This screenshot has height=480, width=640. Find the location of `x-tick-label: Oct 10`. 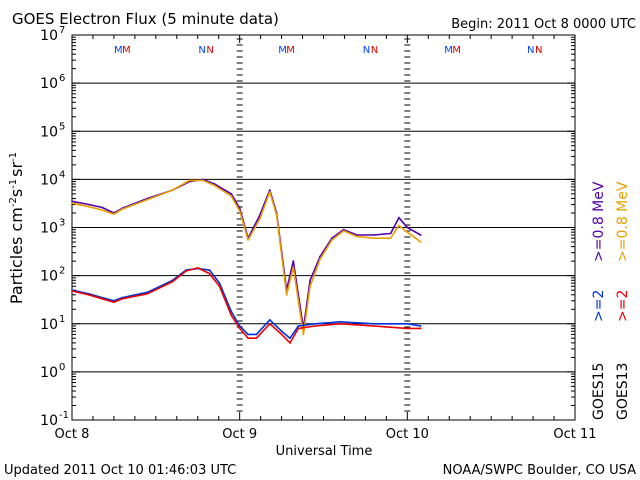

x-tick-label: Oct 10 is located at coordinates (407, 434).